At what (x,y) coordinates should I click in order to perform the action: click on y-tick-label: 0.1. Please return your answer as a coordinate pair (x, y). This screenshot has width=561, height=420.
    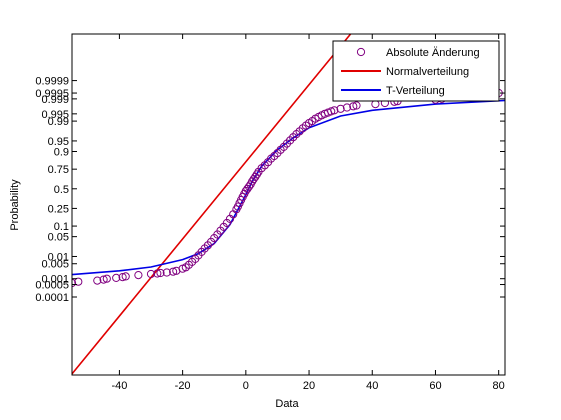
    Looking at the image, I should click on (61, 227).